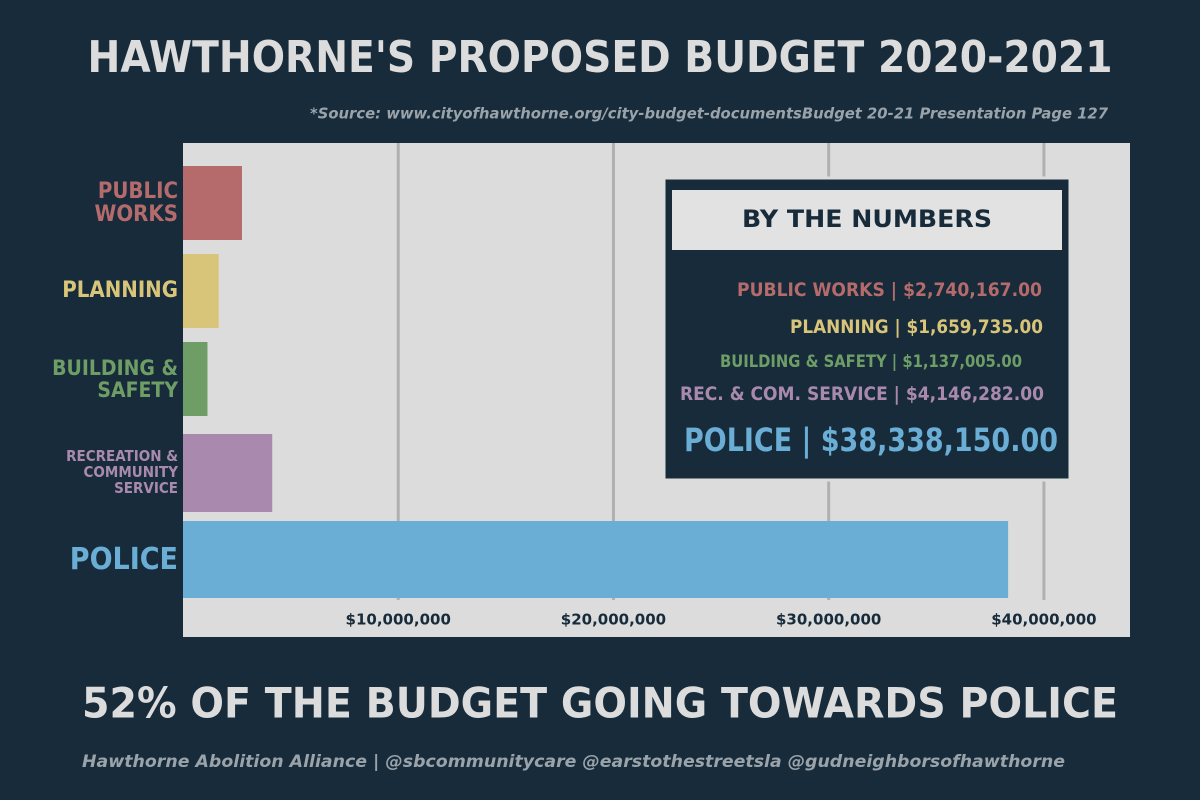 The height and width of the screenshot is (800, 1200). I want to click on numbers-entry: BUILDING & SAFETY | $1,137,005.00, so click(871, 362).